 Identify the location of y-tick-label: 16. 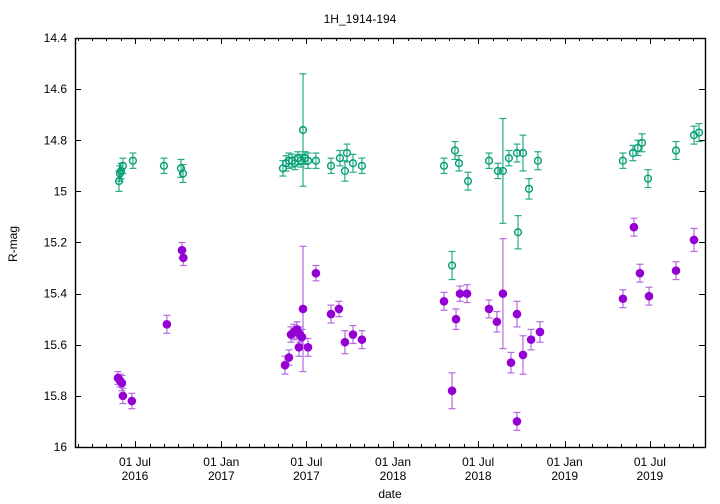
(61, 447).